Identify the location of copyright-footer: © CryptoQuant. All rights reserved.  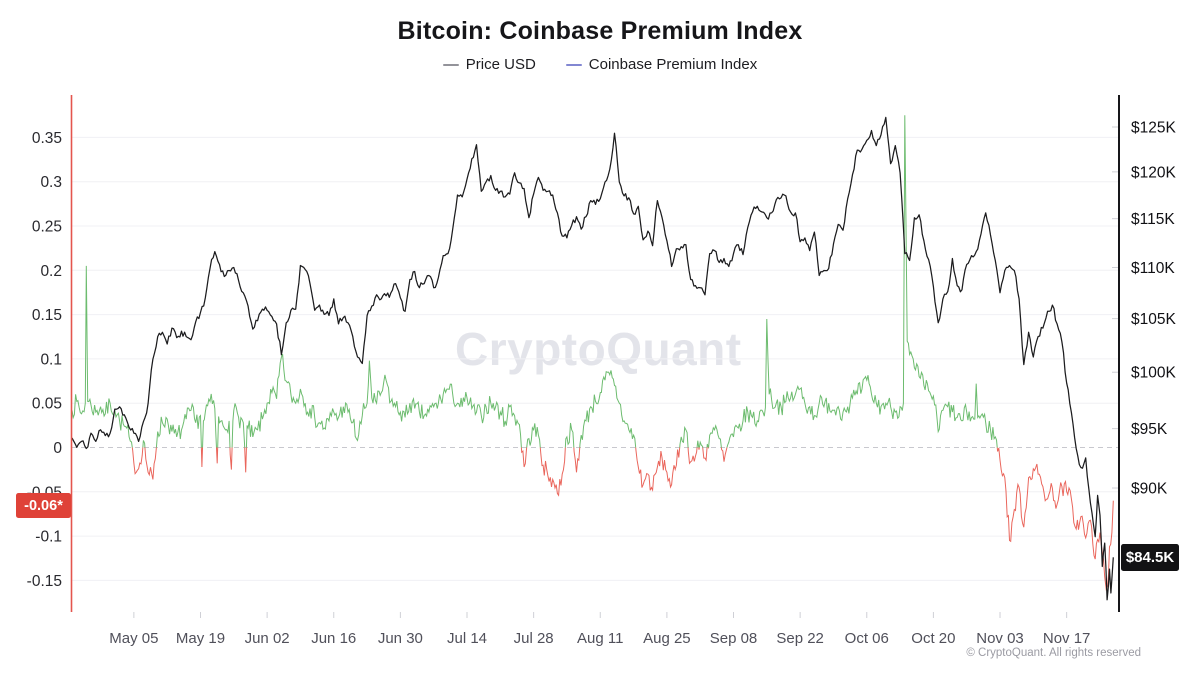
(1053, 653).